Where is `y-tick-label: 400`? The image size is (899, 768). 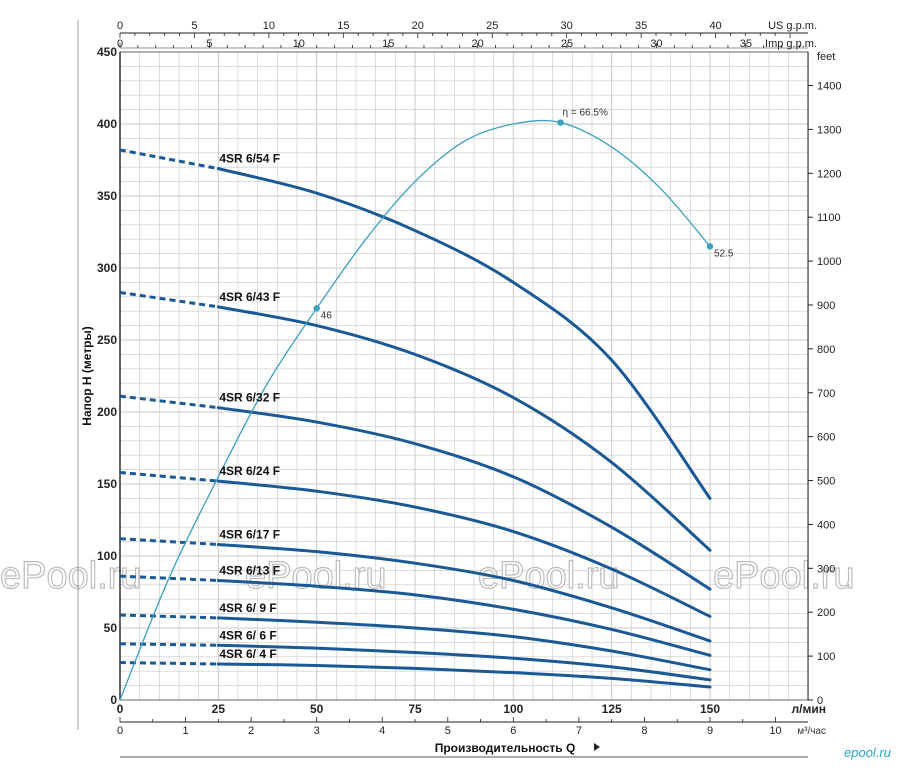
y-tick-label: 400 is located at coordinates (107, 124).